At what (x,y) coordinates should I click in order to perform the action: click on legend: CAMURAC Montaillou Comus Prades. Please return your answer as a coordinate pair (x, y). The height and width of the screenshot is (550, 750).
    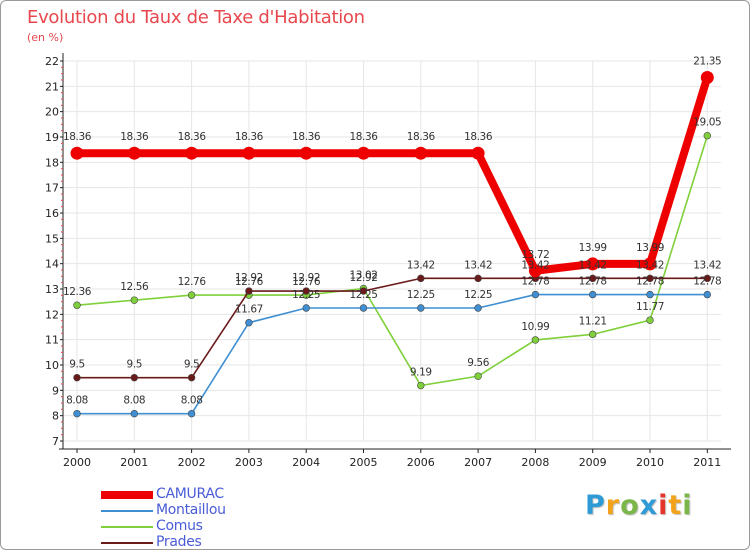
    Looking at the image, I should click on (201, 518).